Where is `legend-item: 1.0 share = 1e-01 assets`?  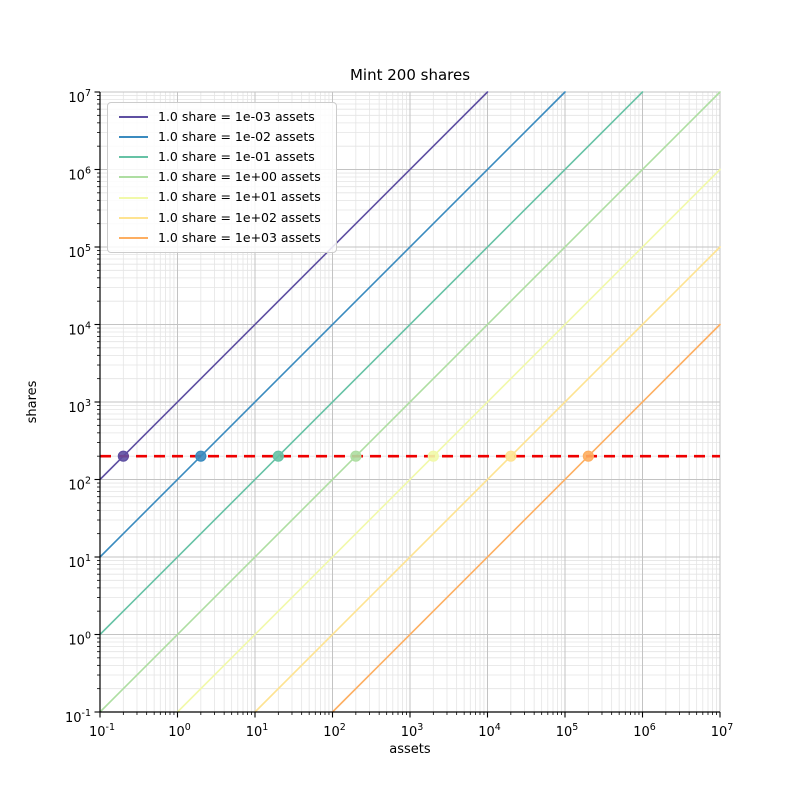 legend-item: 1.0 share = 1e-01 assets is located at coordinates (222, 157).